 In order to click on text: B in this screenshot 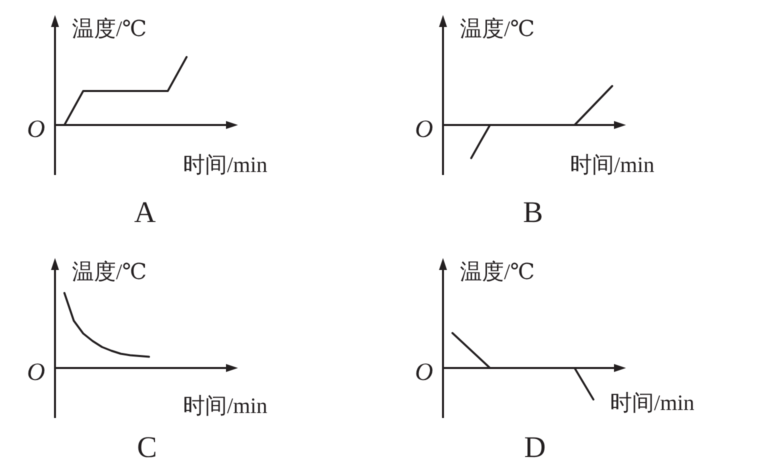, I will do `click(533, 212)`.